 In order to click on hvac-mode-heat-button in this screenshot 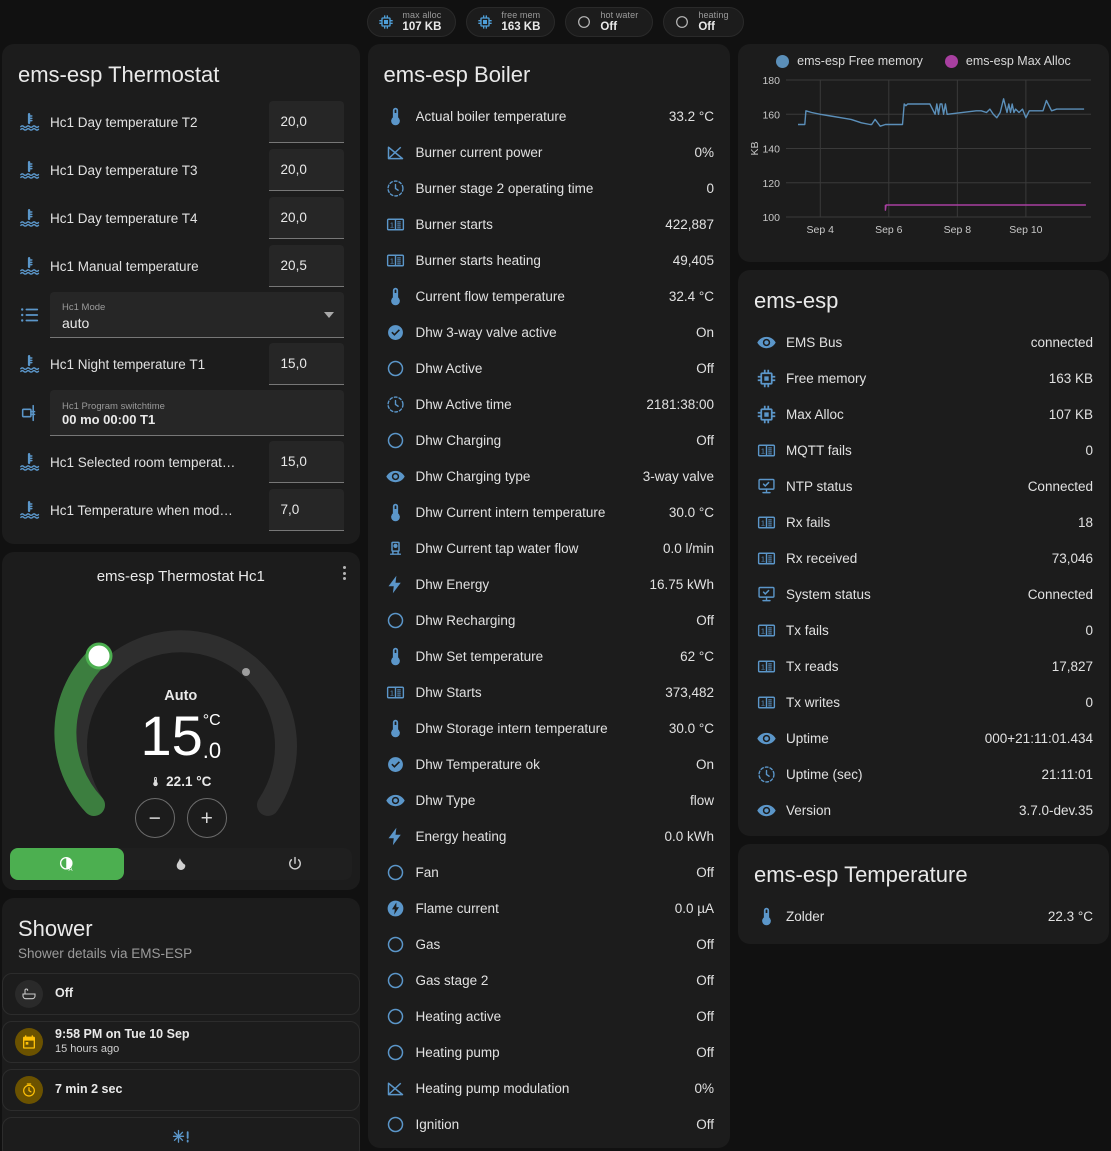, I will do `click(181, 864)`.